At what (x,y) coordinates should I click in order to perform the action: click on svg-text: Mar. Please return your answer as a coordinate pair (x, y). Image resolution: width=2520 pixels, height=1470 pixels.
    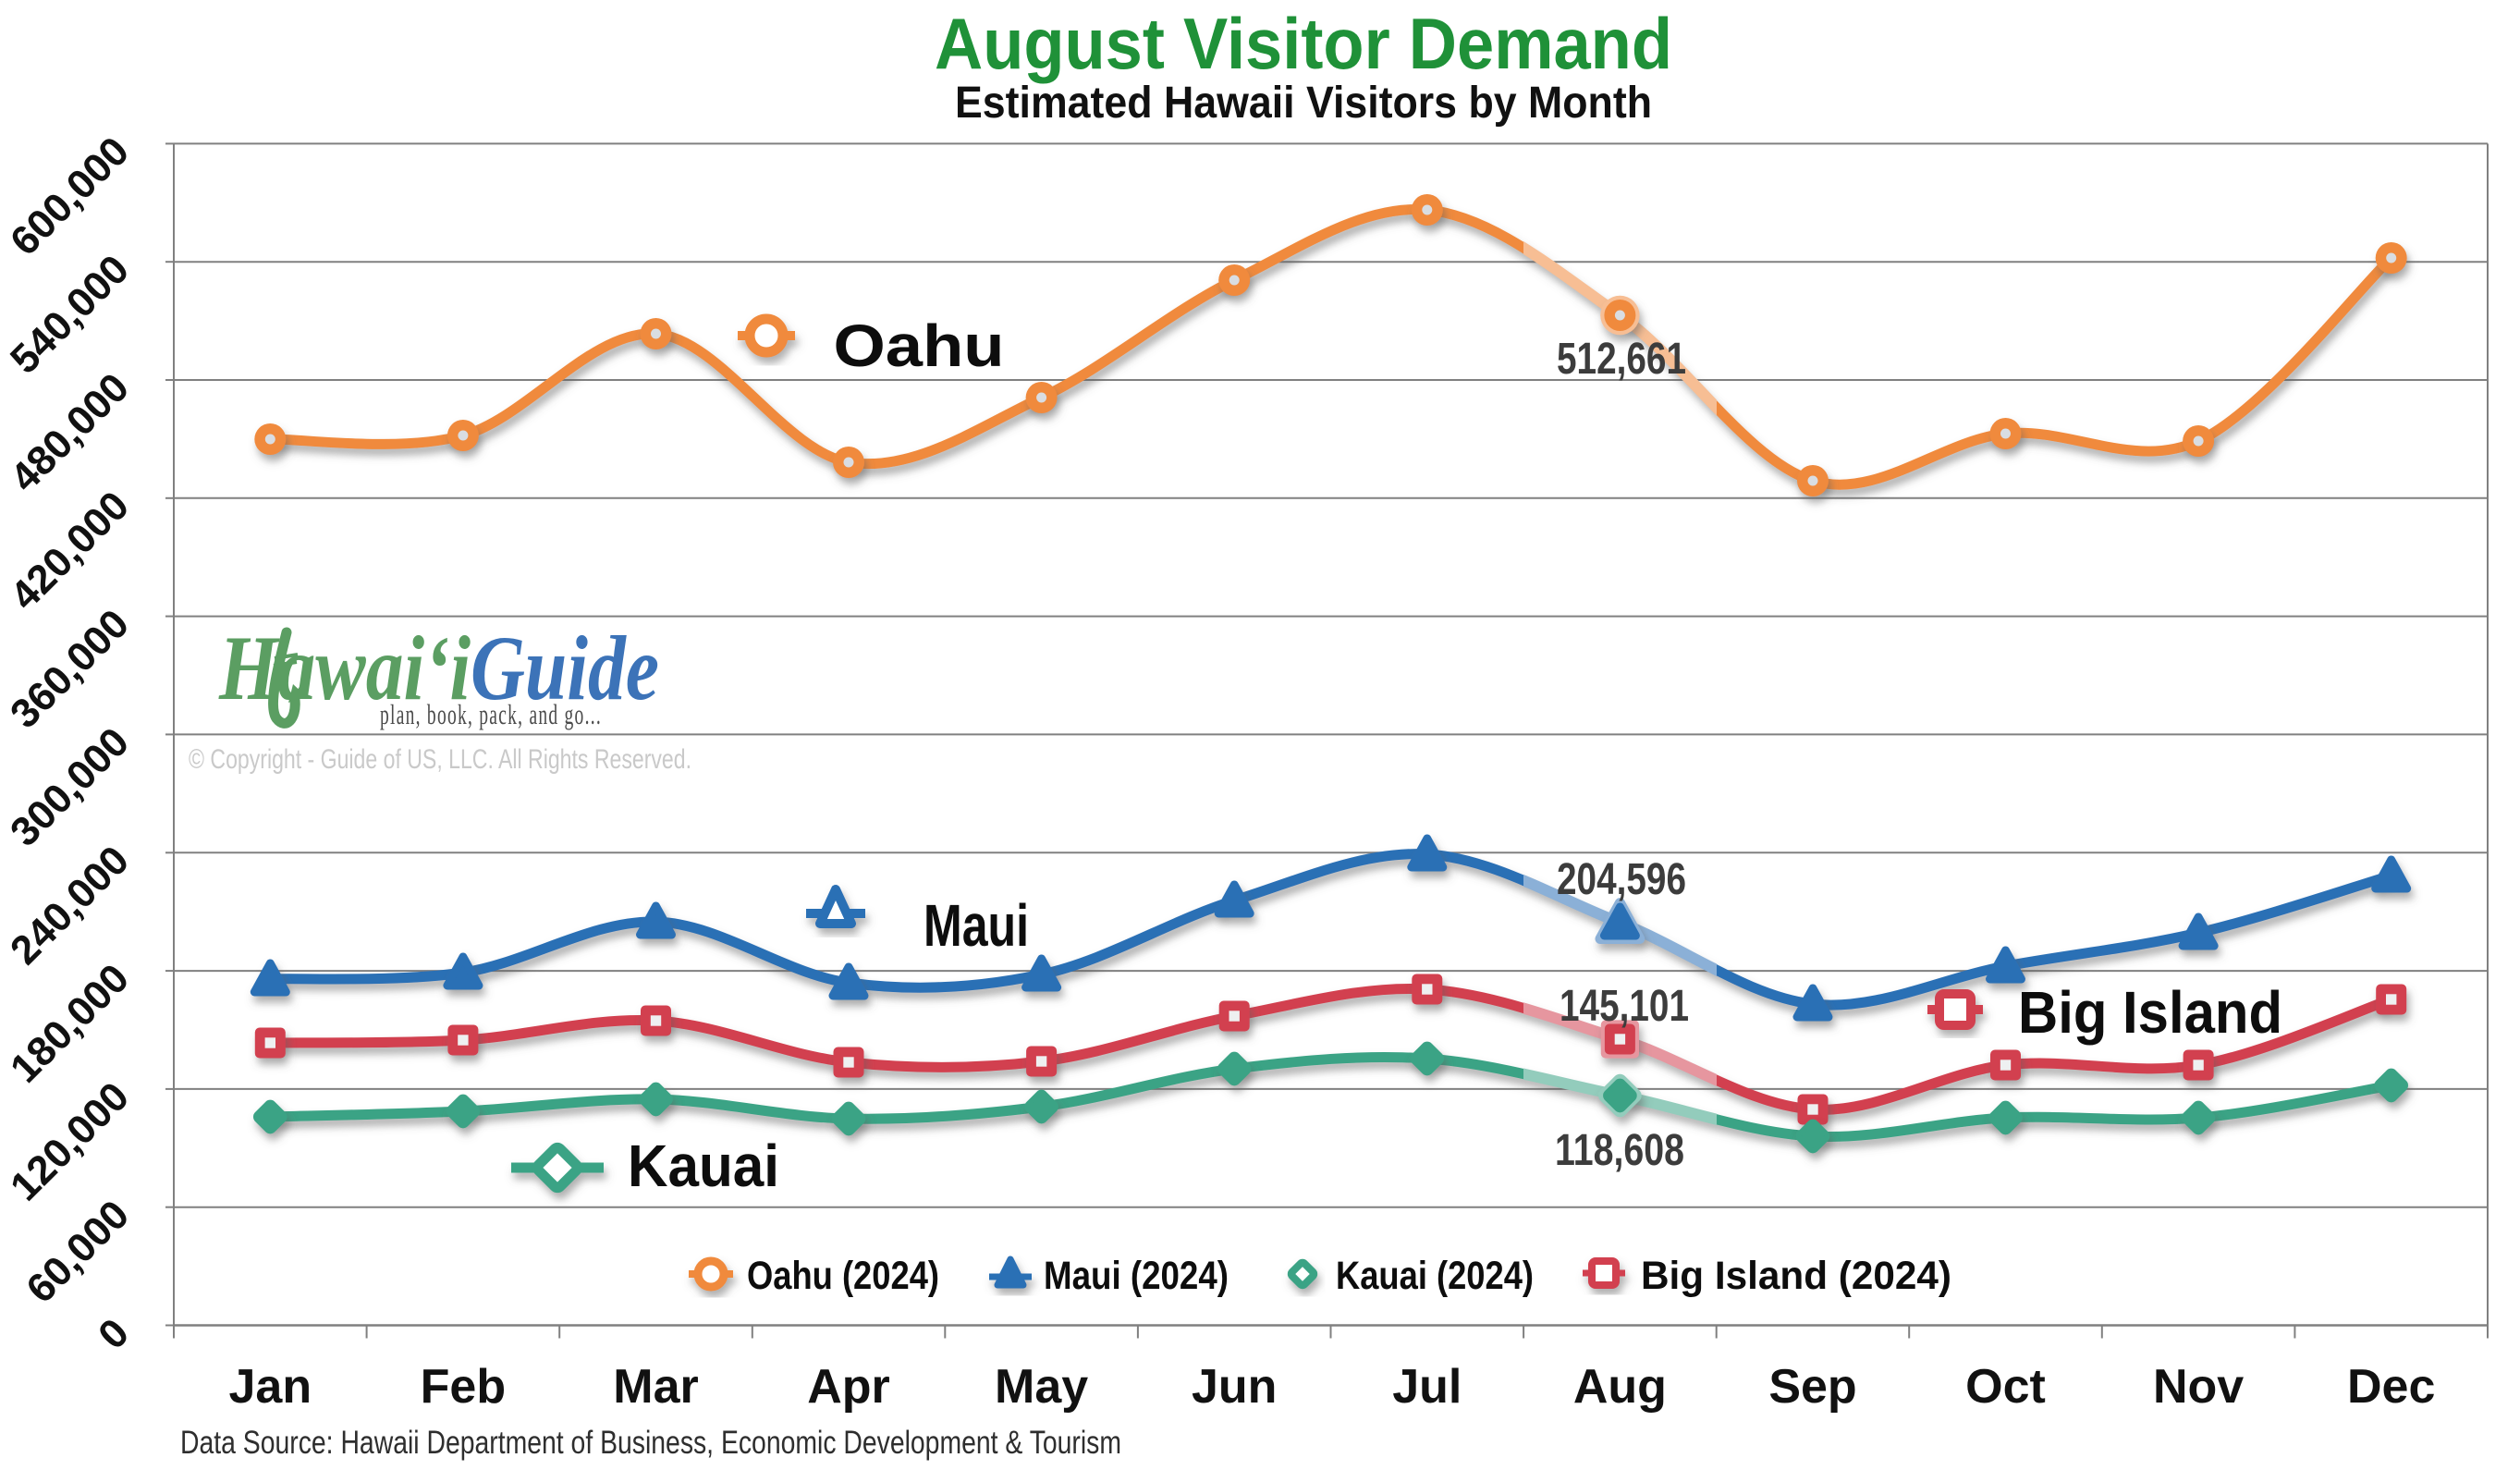
    Looking at the image, I should click on (655, 1387).